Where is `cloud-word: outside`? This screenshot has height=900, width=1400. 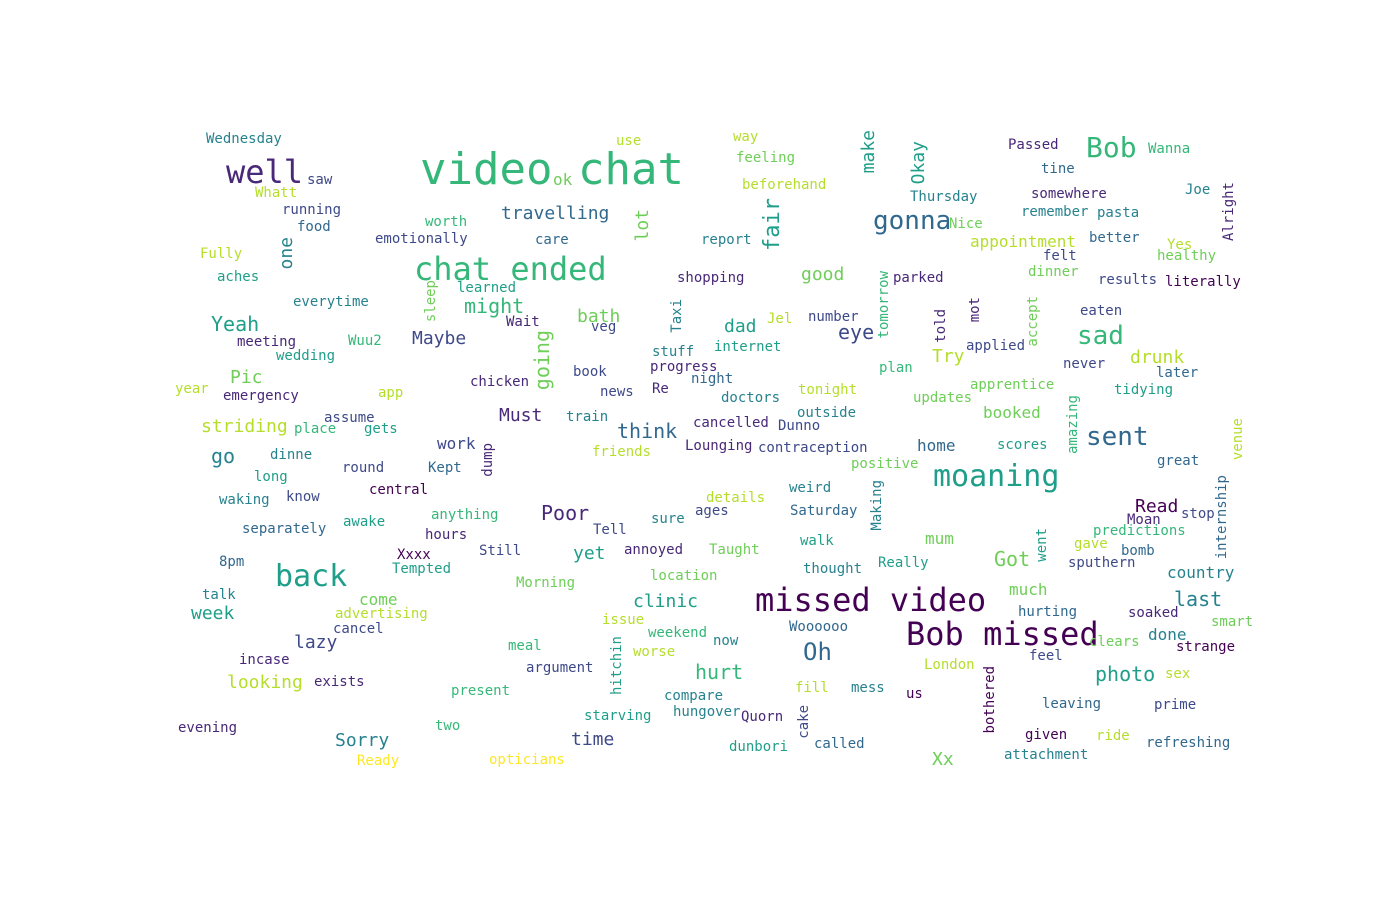
cloud-word: outside is located at coordinates (827, 413).